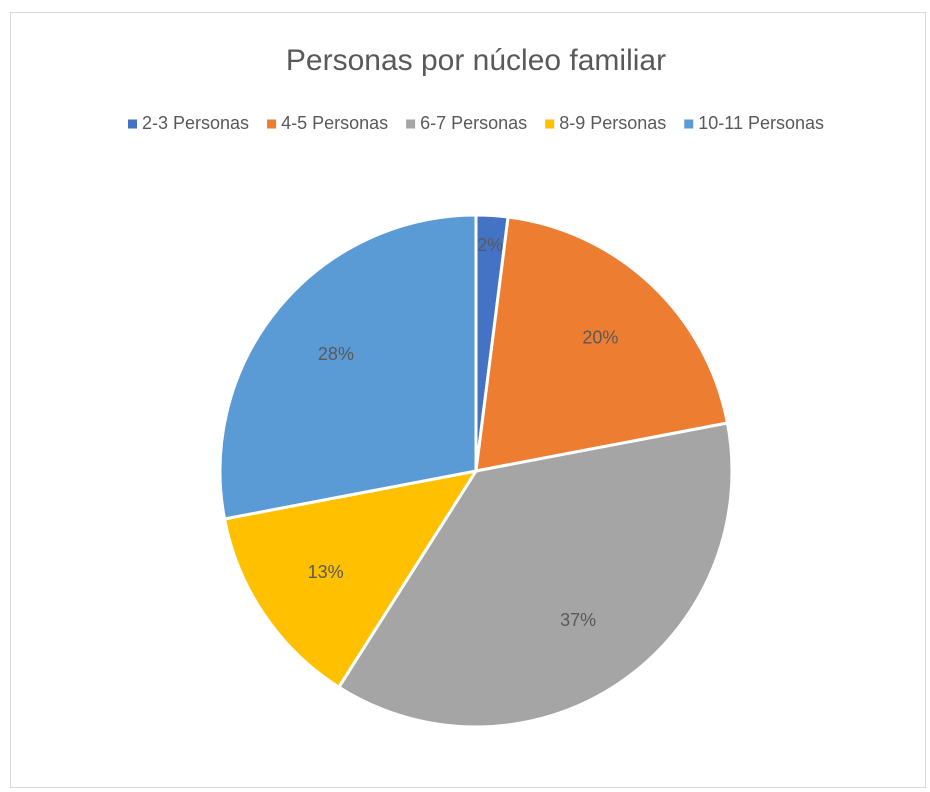 This screenshot has height=792, width=930. Describe the element at coordinates (578, 620) in the screenshot. I see `data-label: 37%` at that location.